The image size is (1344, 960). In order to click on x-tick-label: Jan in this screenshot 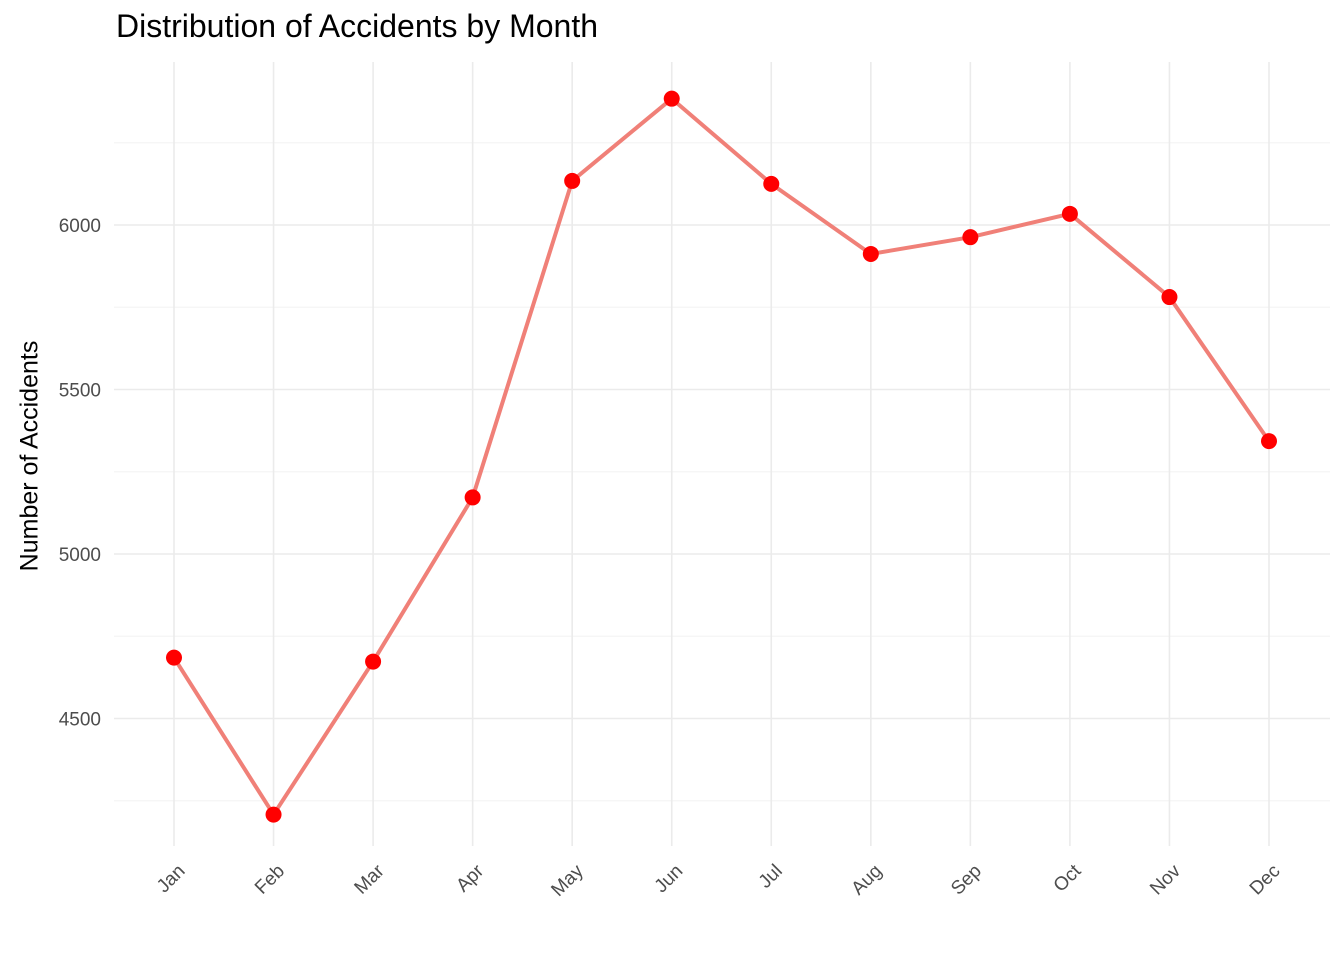, I will do `click(171, 879)`.